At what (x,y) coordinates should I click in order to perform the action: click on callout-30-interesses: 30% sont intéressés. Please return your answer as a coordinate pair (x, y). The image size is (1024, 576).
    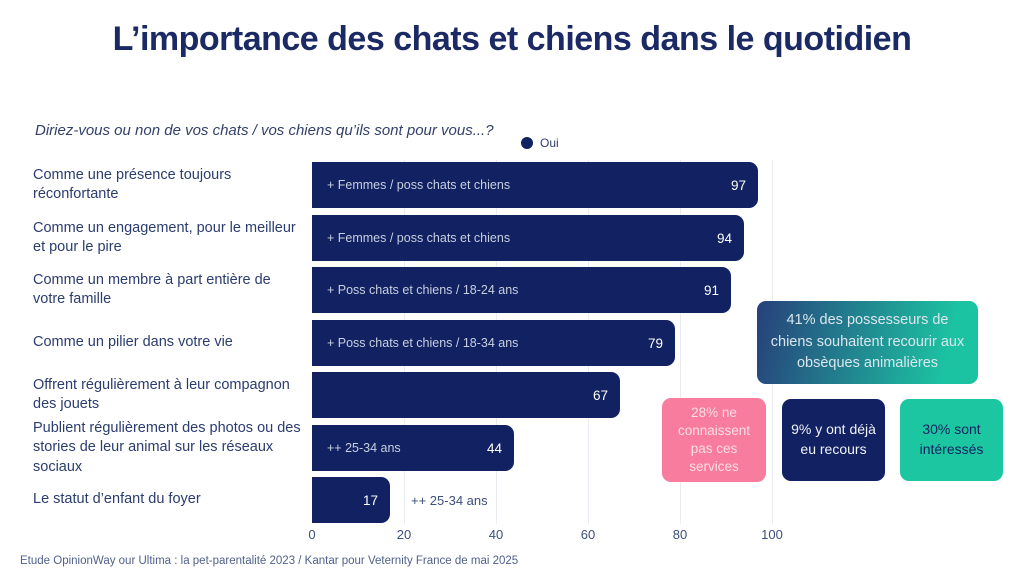
    Looking at the image, I should click on (951, 440).